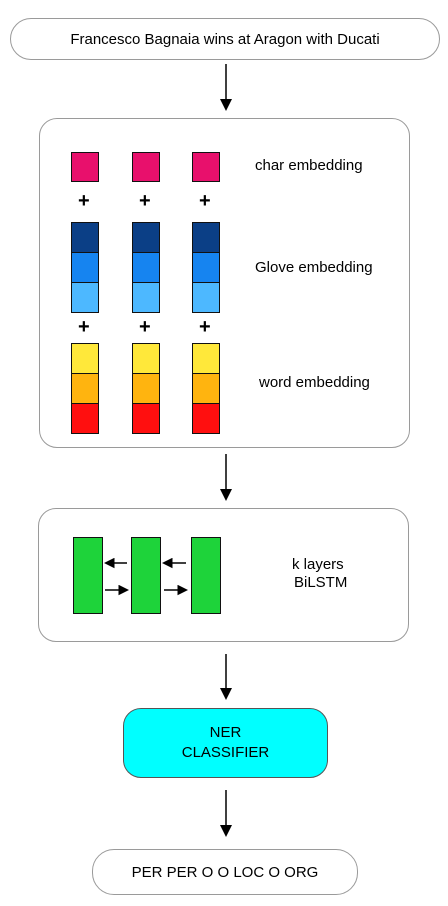  Describe the element at coordinates (309, 165) in the screenshot. I see `char-embedding-label: char embedding` at that location.